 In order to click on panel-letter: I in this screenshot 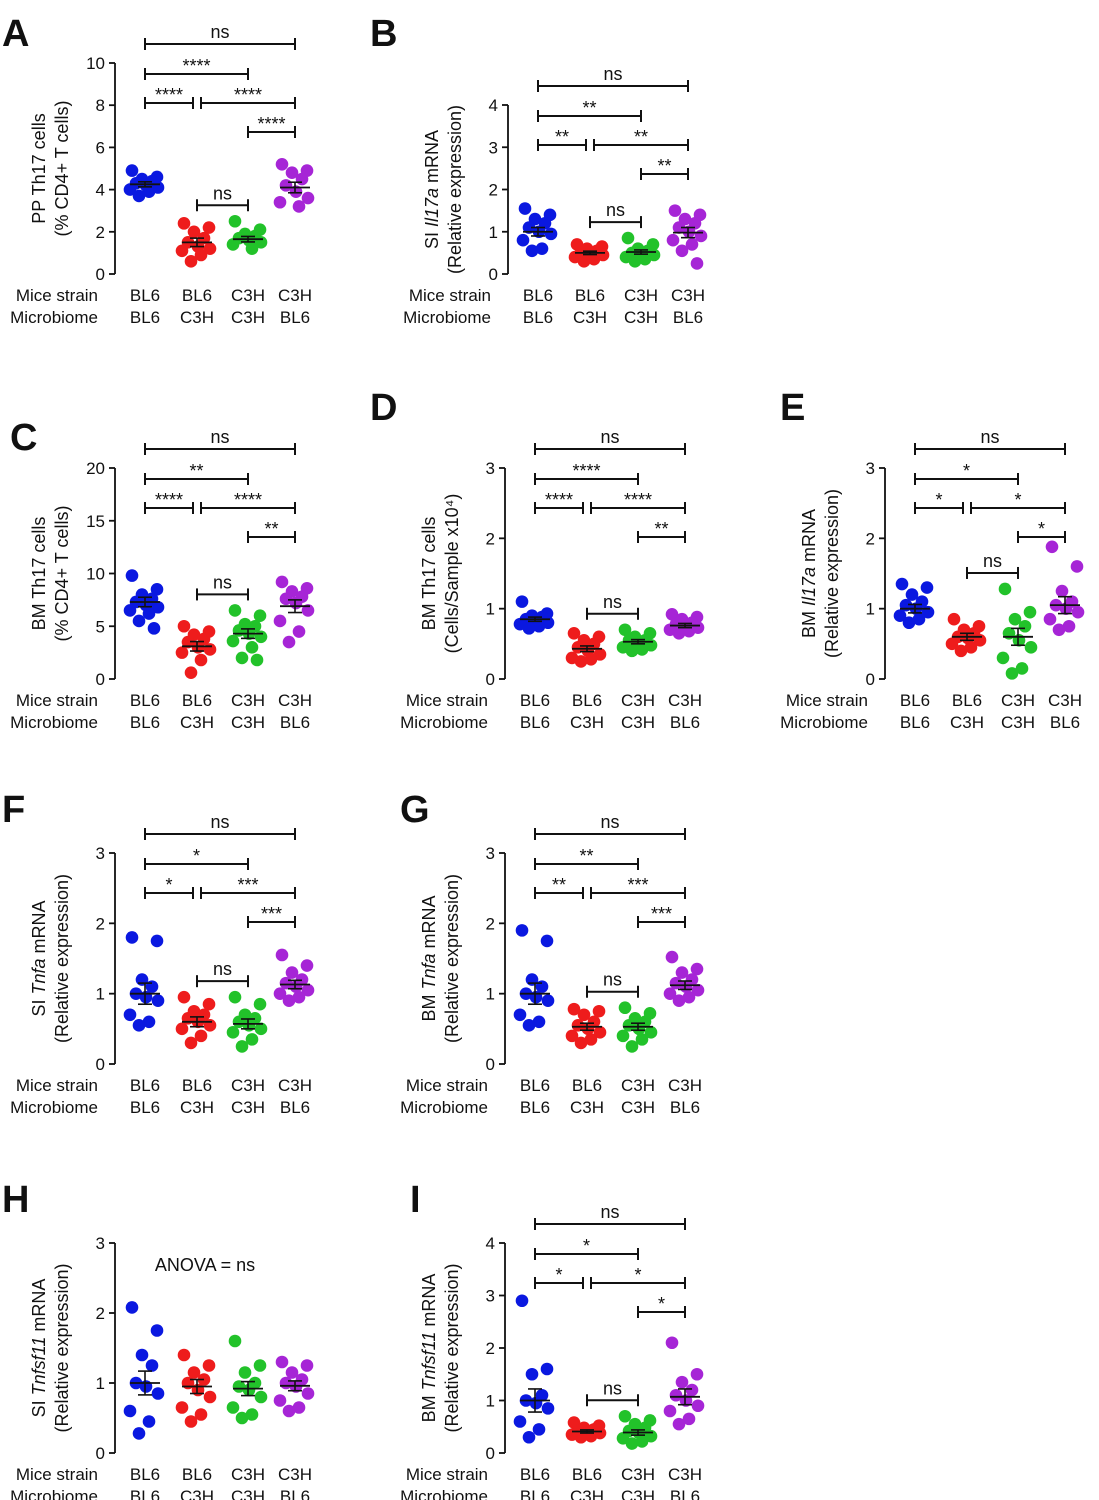, I will do `click(415, 1200)`.